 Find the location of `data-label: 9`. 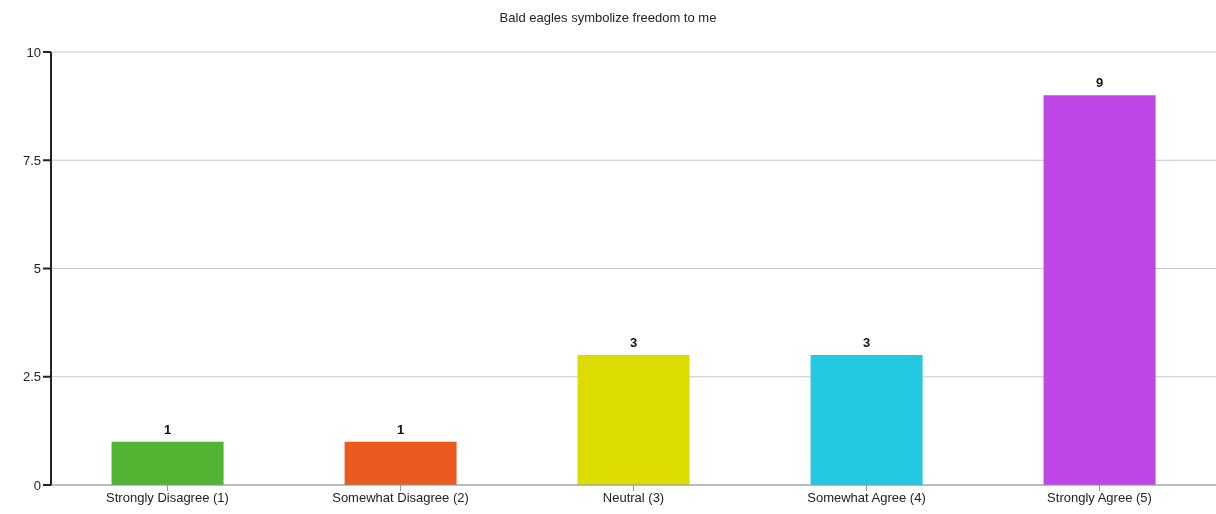

data-label: 9 is located at coordinates (1099, 83).